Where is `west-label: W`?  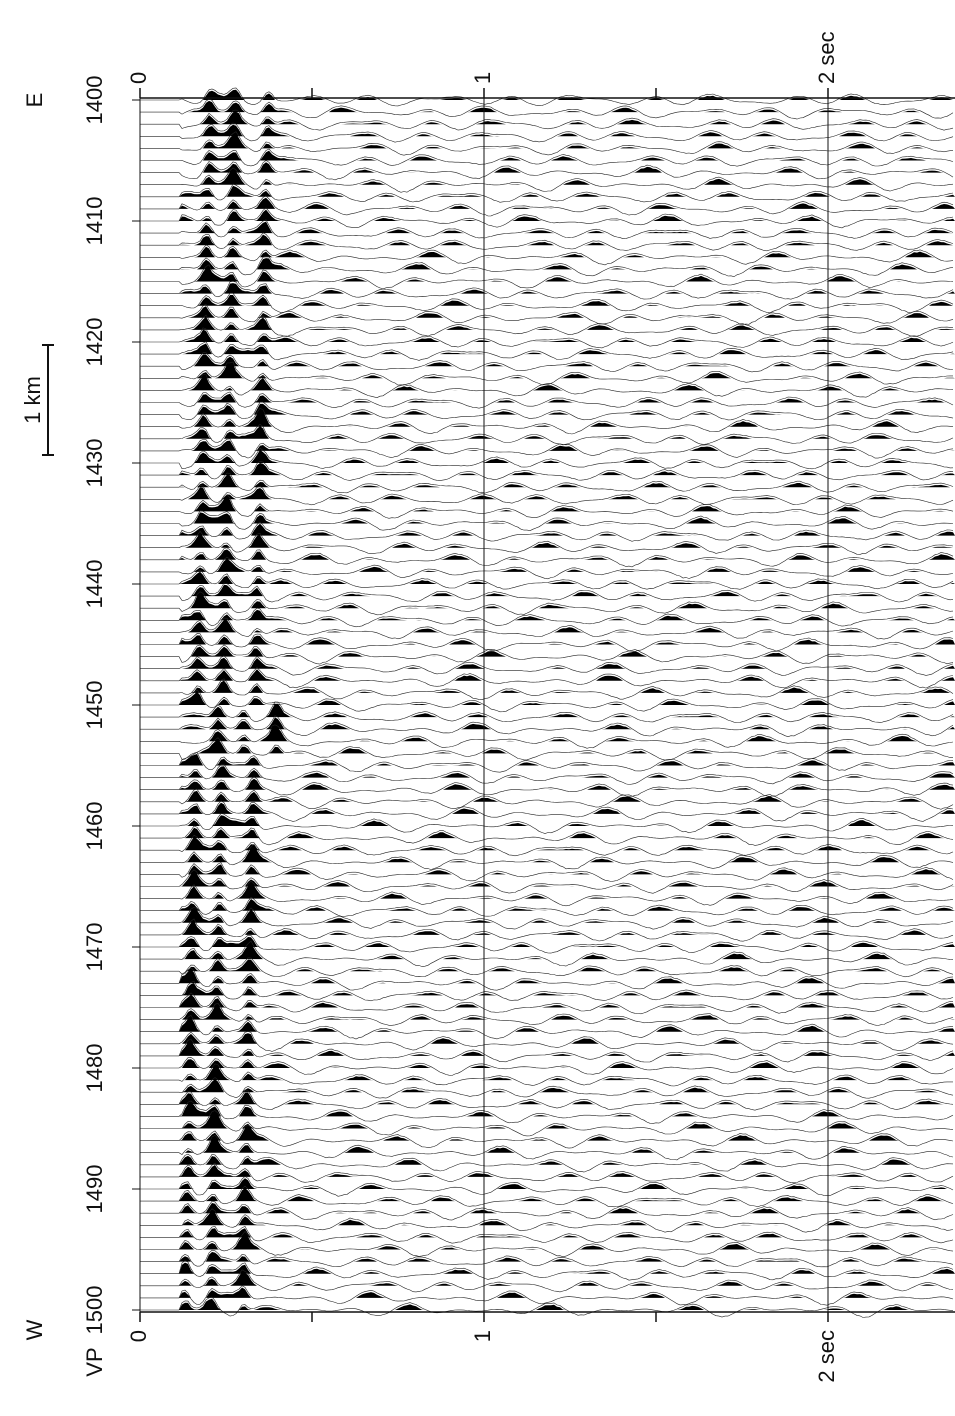 west-label: W is located at coordinates (34, 1329).